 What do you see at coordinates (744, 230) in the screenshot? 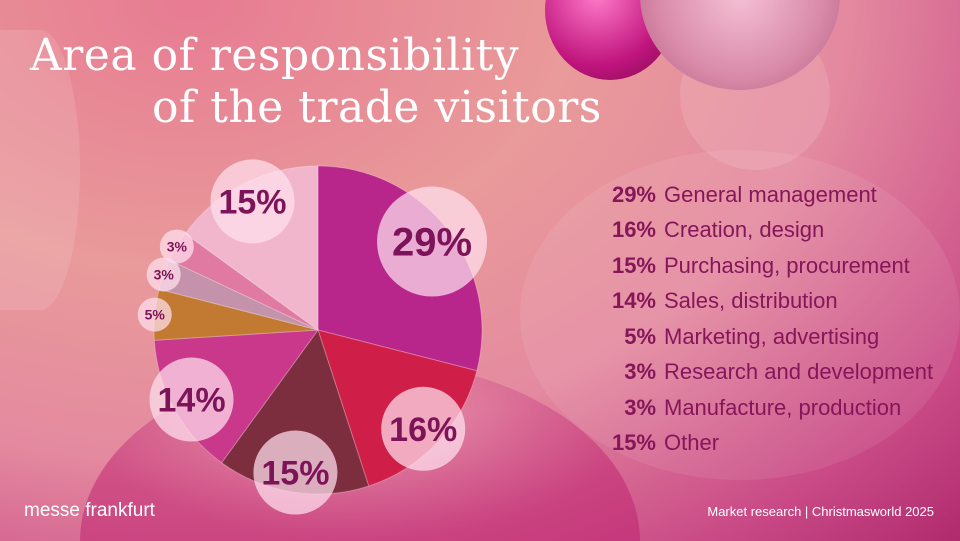
I see `legend-label: Creation, design` at bounding box center [744, 230].